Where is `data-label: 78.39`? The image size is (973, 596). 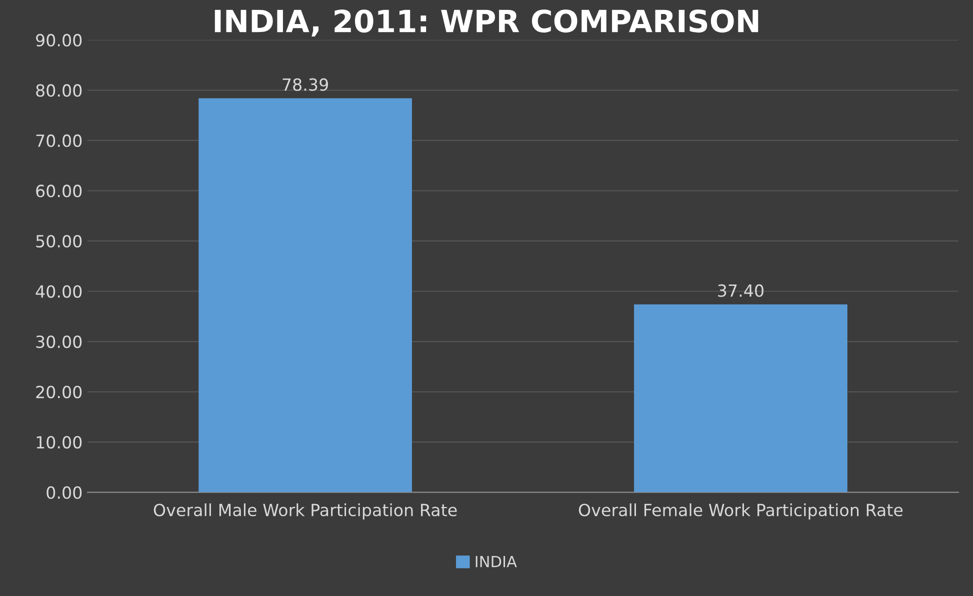
data-label: 78.39 is located at coordinates (305, 84).